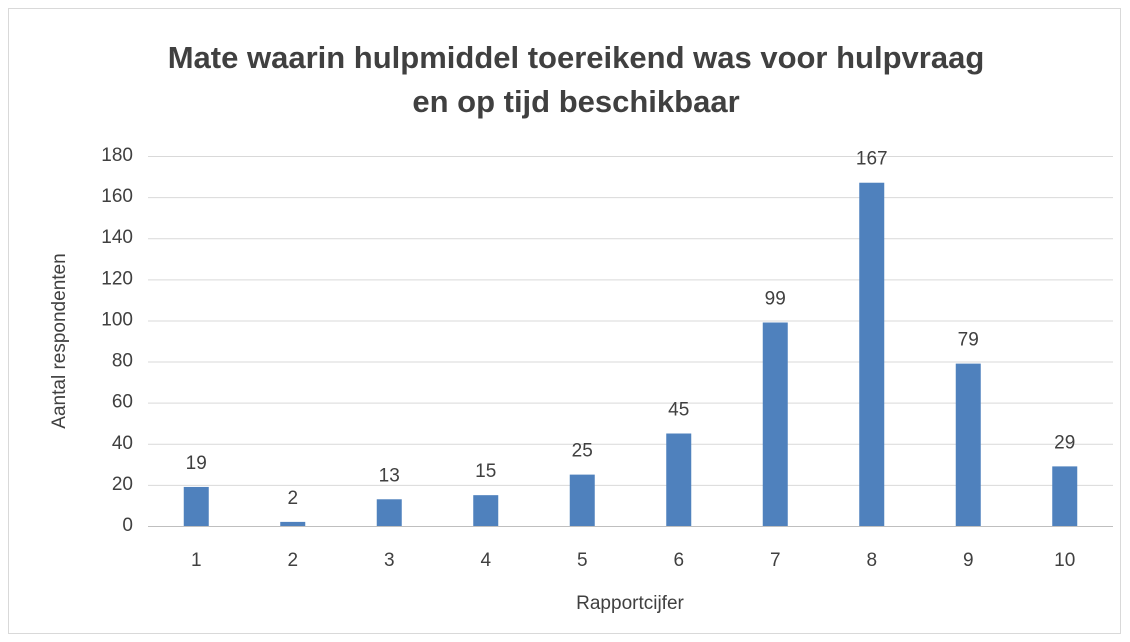 The height and width of the screenshot is (642, 1130). I want to click on x-tick-label: 8, so click(871, 560).